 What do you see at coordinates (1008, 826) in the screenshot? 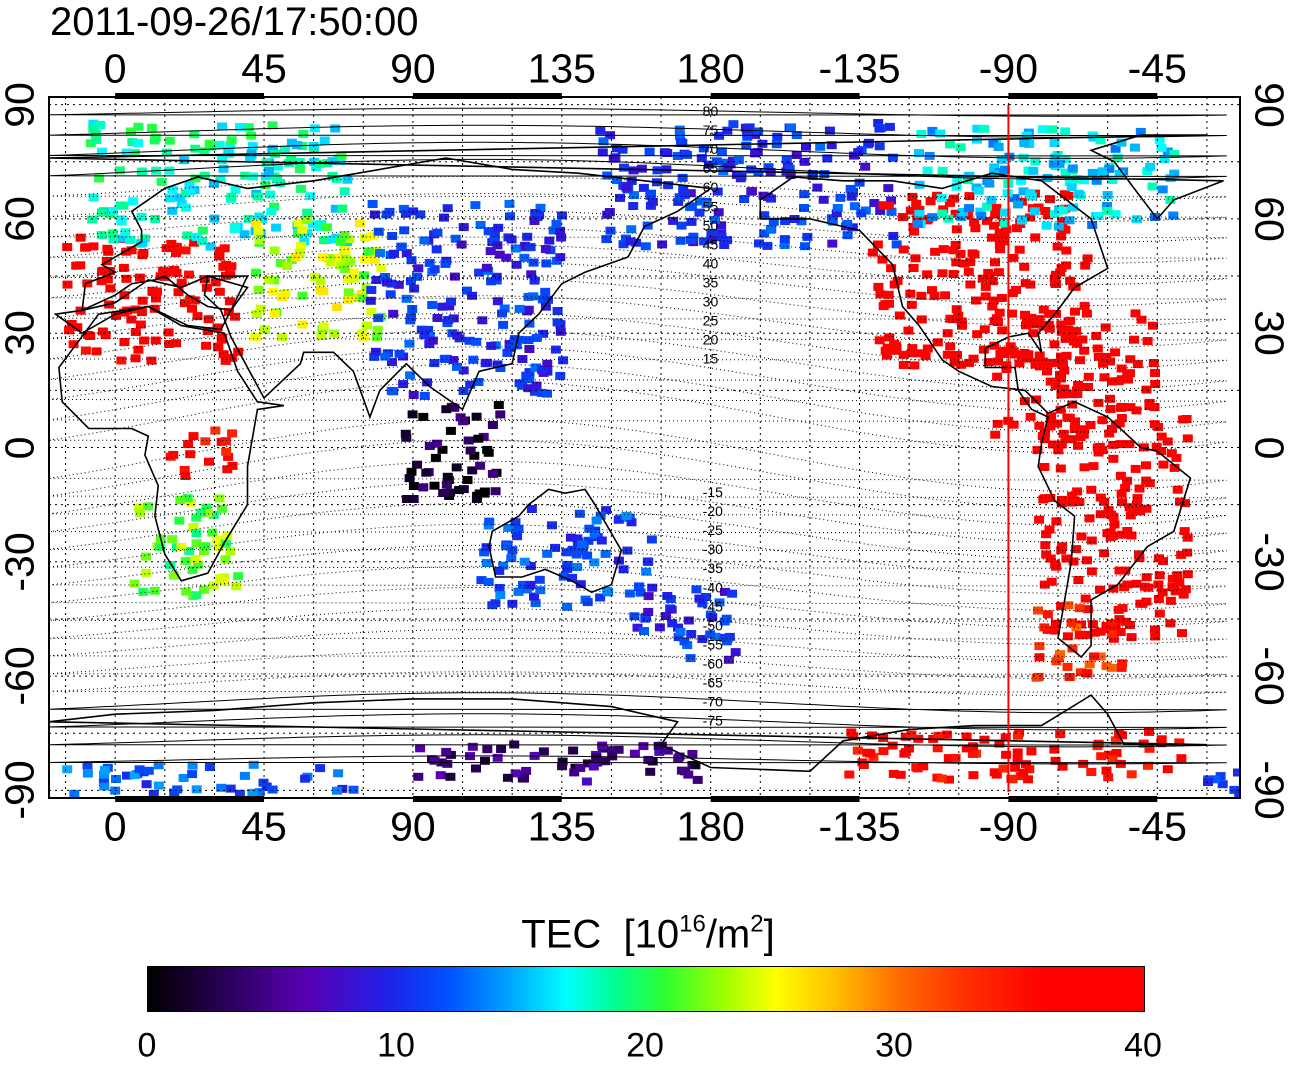
I see `lon-tick-label: -90` at bounding box center [1008, 826].